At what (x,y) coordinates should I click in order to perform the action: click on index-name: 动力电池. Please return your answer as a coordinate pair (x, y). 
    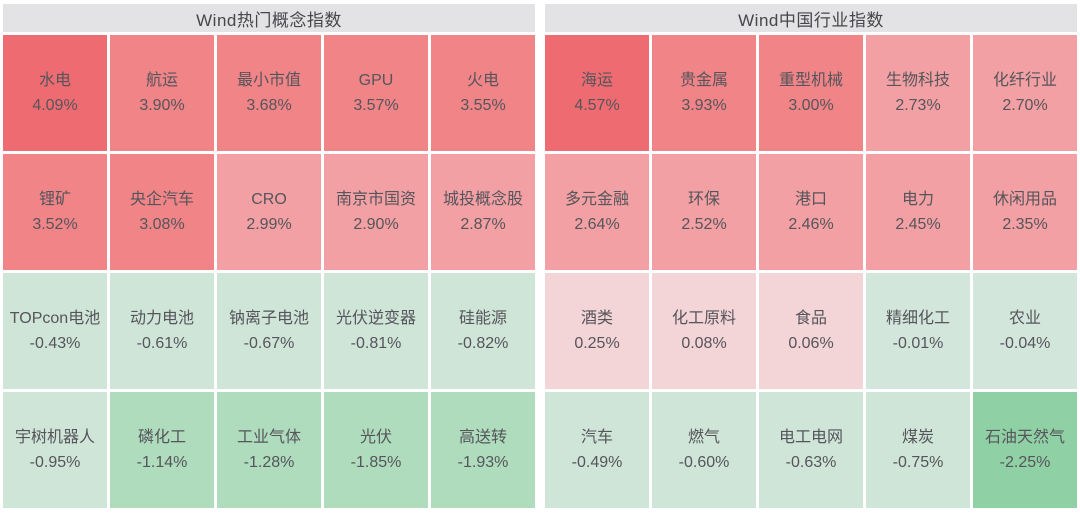
    Looking at the image, I should click on (161, 318).